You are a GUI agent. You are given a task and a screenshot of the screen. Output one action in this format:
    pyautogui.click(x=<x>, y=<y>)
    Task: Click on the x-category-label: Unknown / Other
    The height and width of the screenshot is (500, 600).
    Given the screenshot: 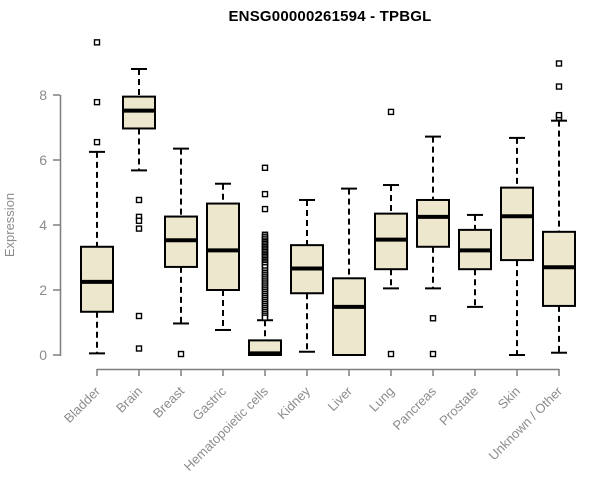 What is the action you would take?
    pyautogui.click(x=526, y=423)
    